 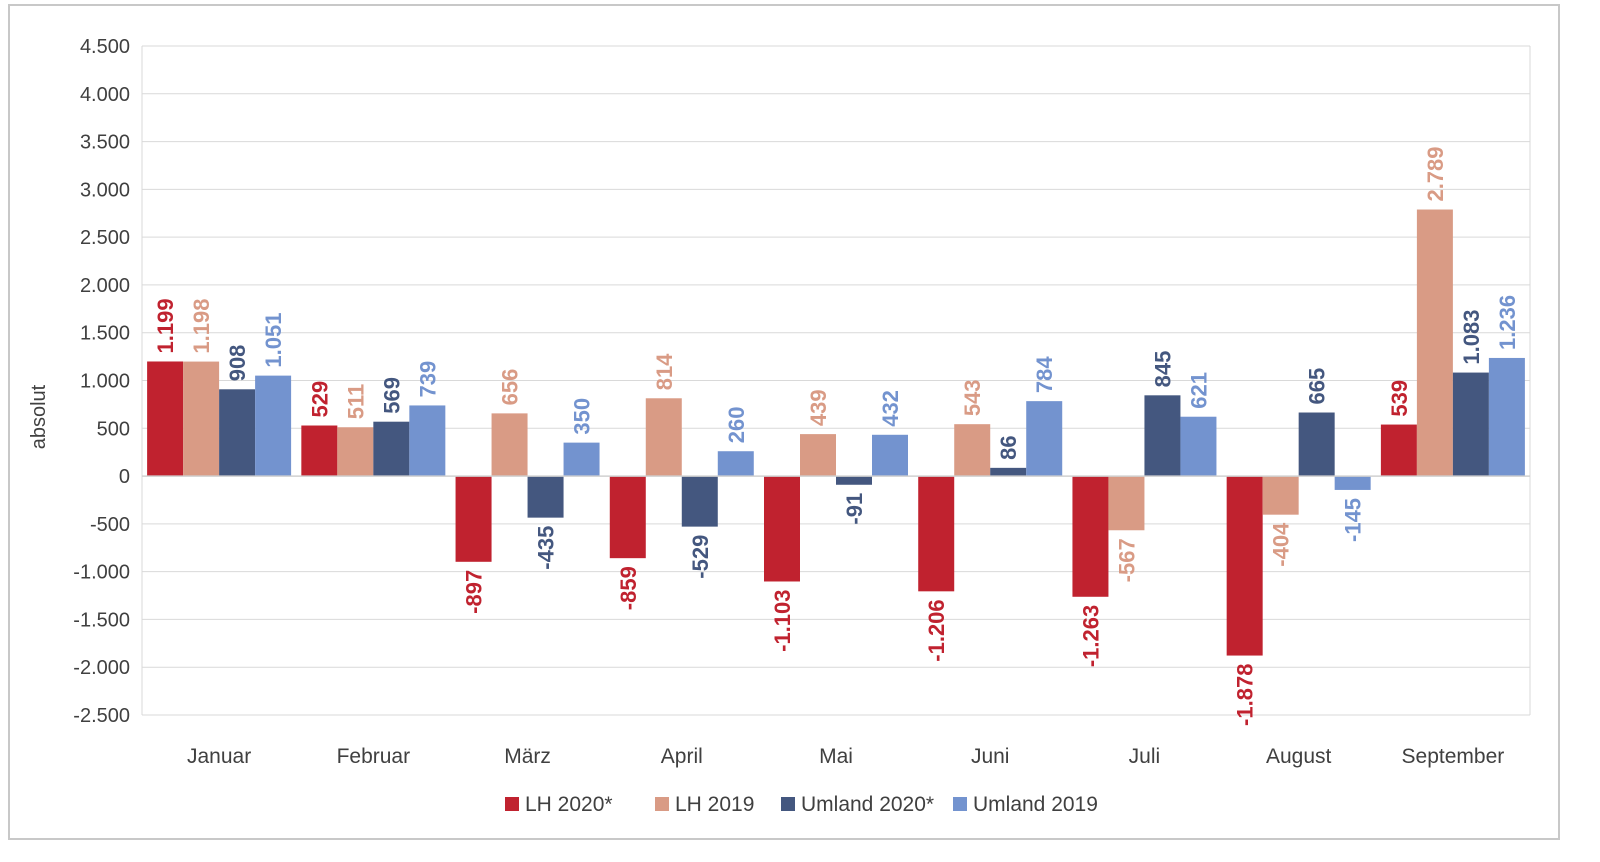 I want to click on data-label: -859, so click(x=628, y=588).